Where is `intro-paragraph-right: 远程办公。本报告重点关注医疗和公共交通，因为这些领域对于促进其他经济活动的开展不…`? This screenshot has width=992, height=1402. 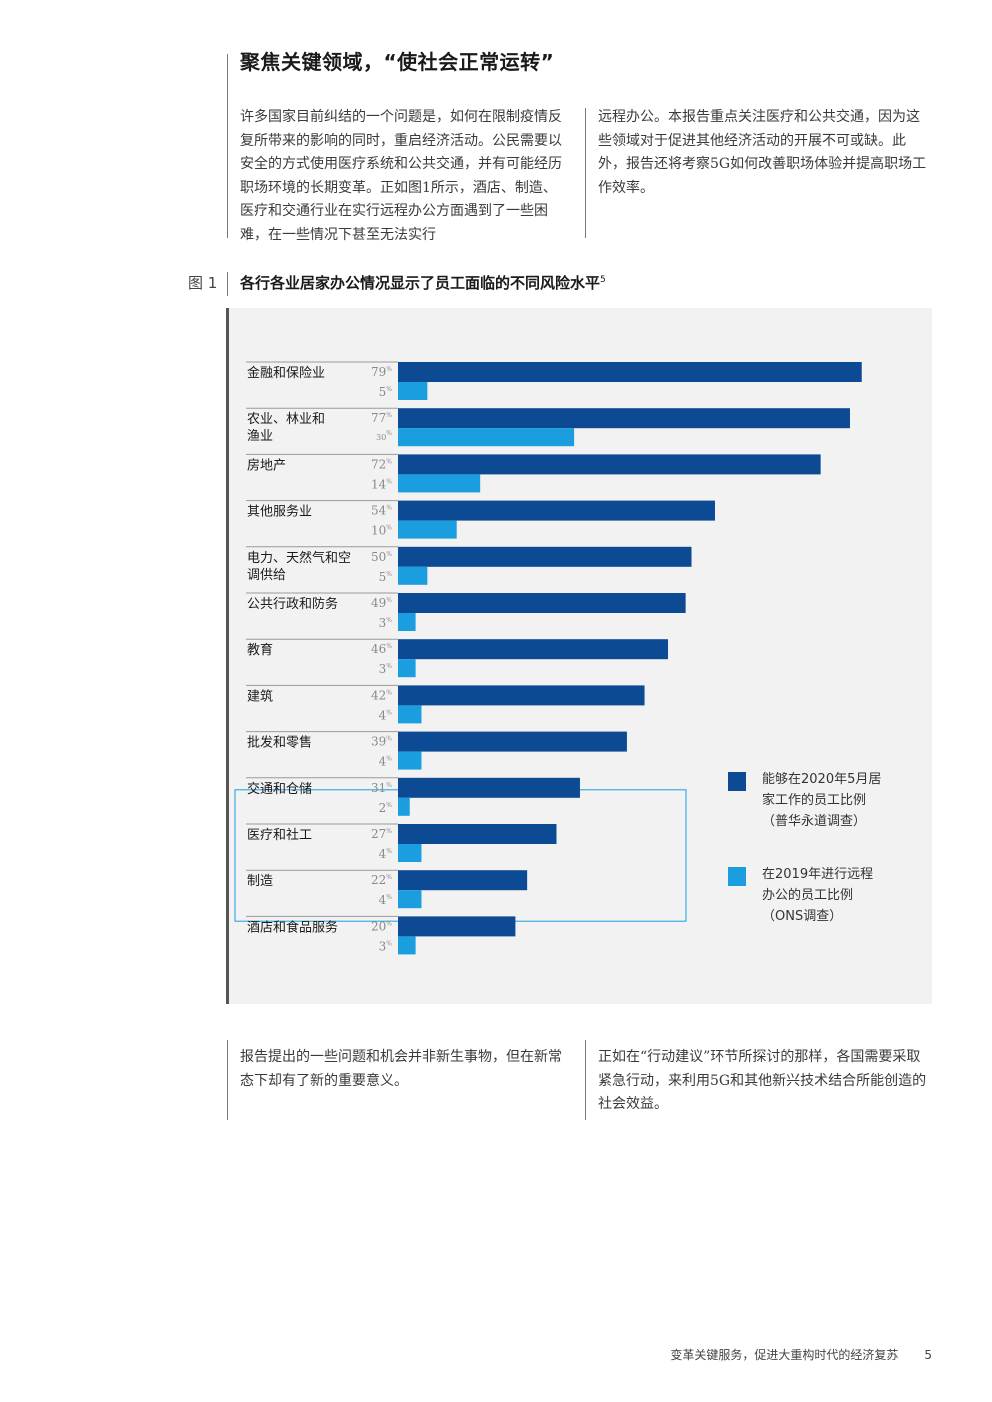
intro-paragraph-right: 远程办公。本报告重点关注医疗和公共交通，因为这些领域对于促进其他经济活动的开展不… is located at coordinates (762, 152).